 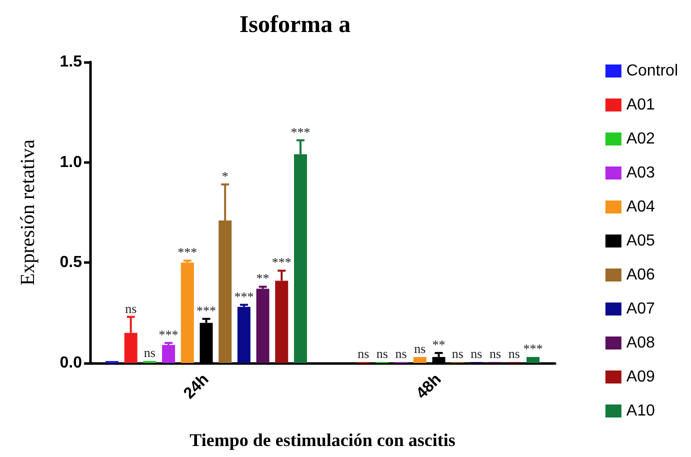 I want to click on legend-label: A07, so click(x=640, y=309).